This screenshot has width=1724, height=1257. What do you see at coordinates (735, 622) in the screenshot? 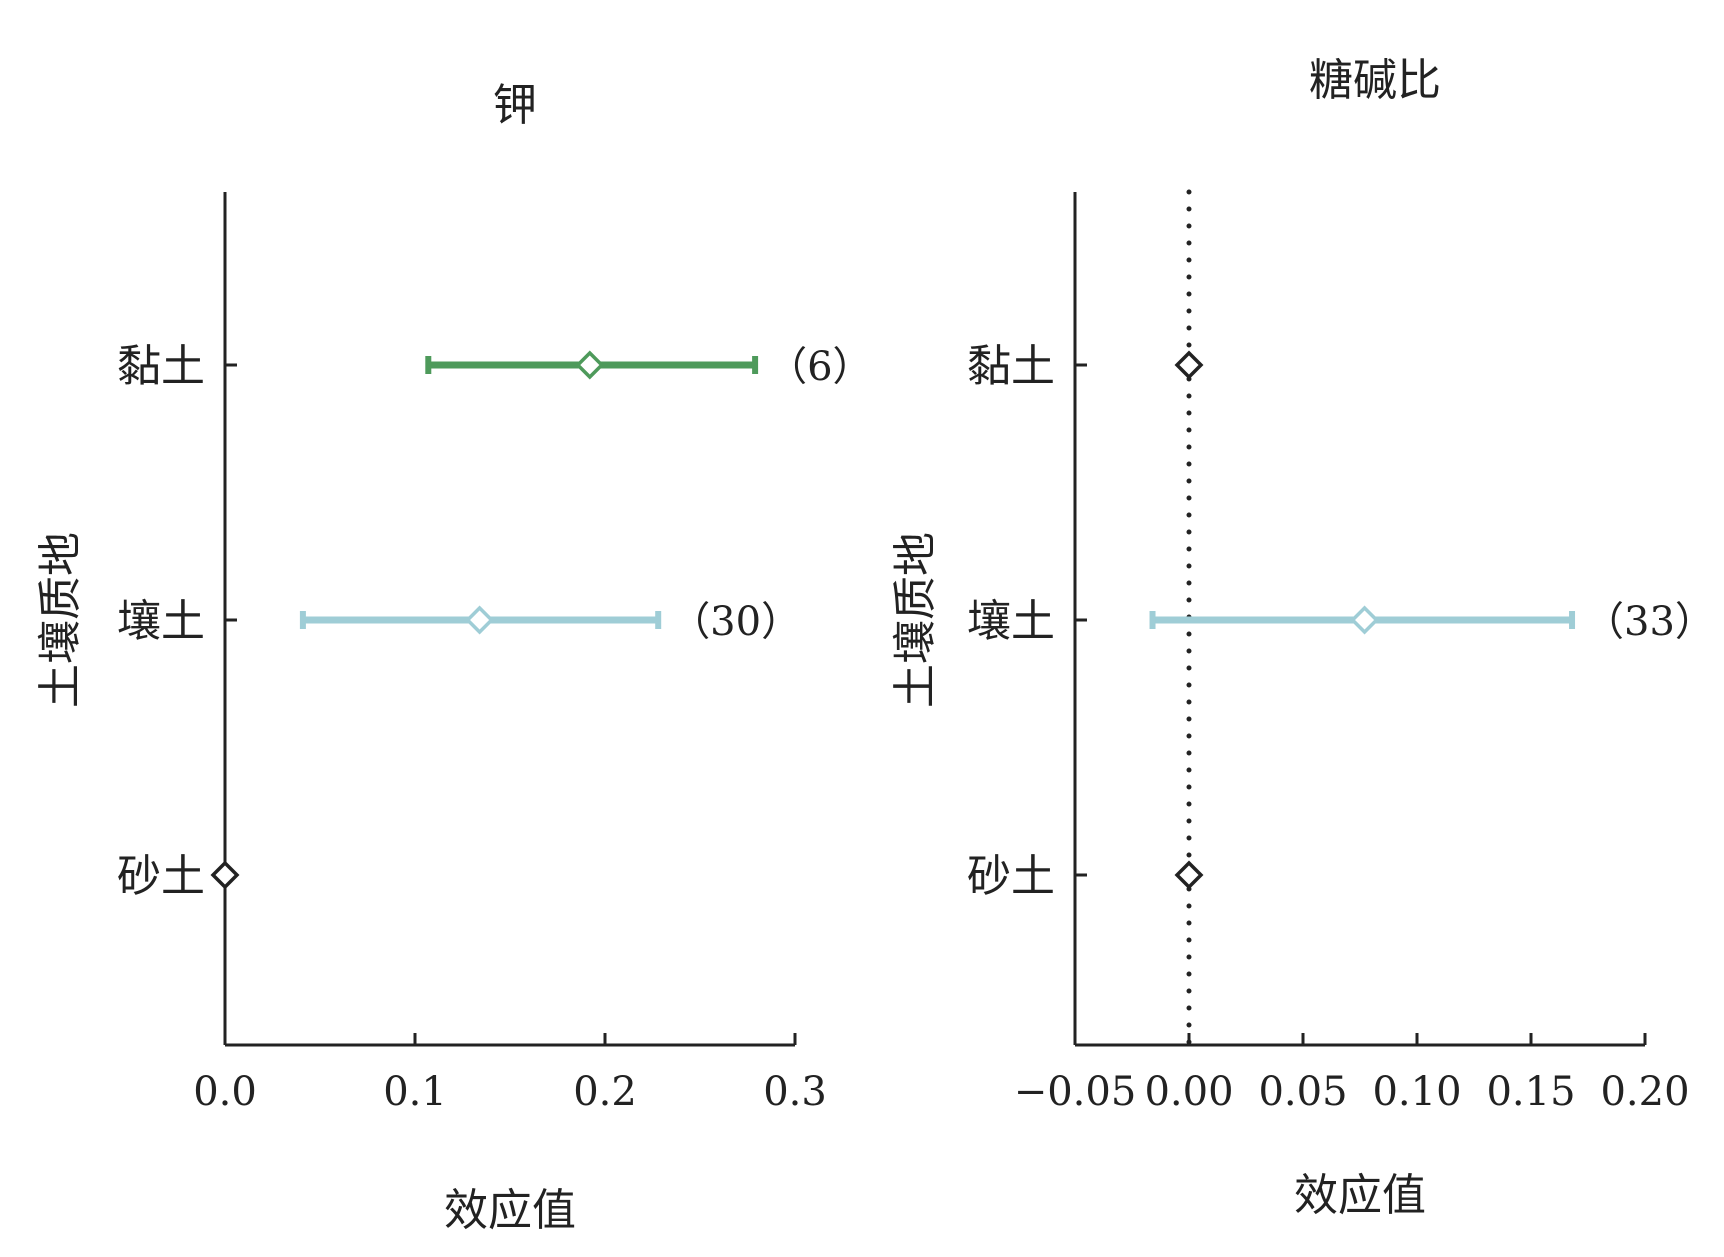
I see `sample-size-label: （30）` at bounding box center [735, 622].